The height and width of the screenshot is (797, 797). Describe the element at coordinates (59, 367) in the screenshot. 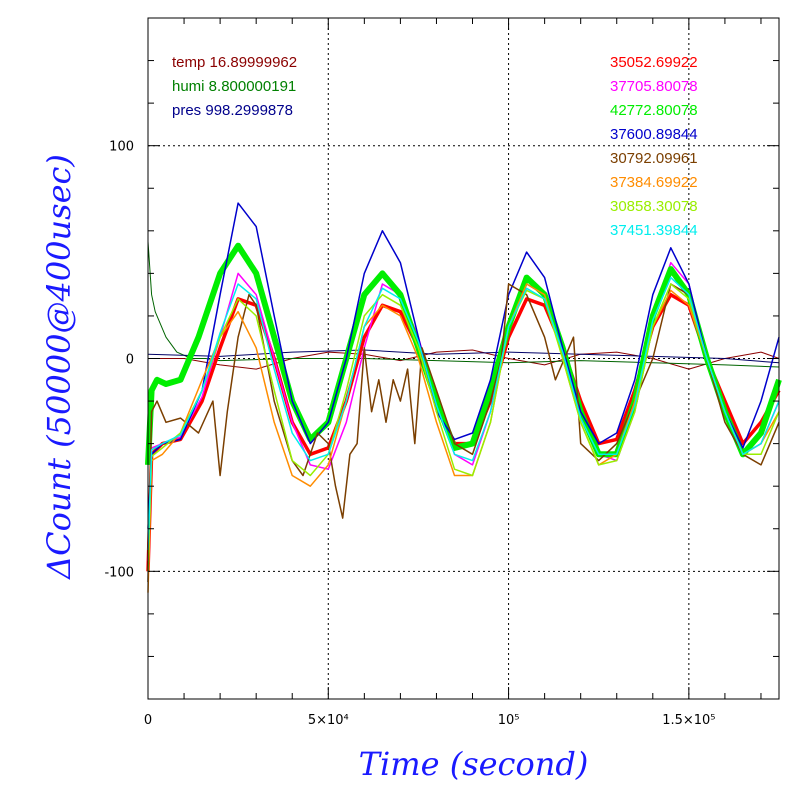

I see `y-axis-title: ΔCount (50000@400usec)` at that location.